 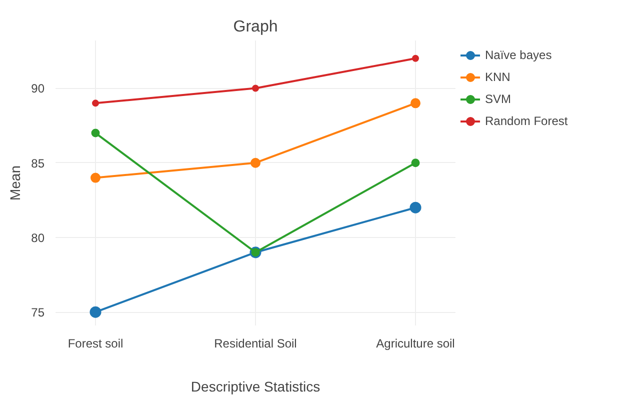 I want to click on y-tick-label: 75, so click(x=38, y=313).